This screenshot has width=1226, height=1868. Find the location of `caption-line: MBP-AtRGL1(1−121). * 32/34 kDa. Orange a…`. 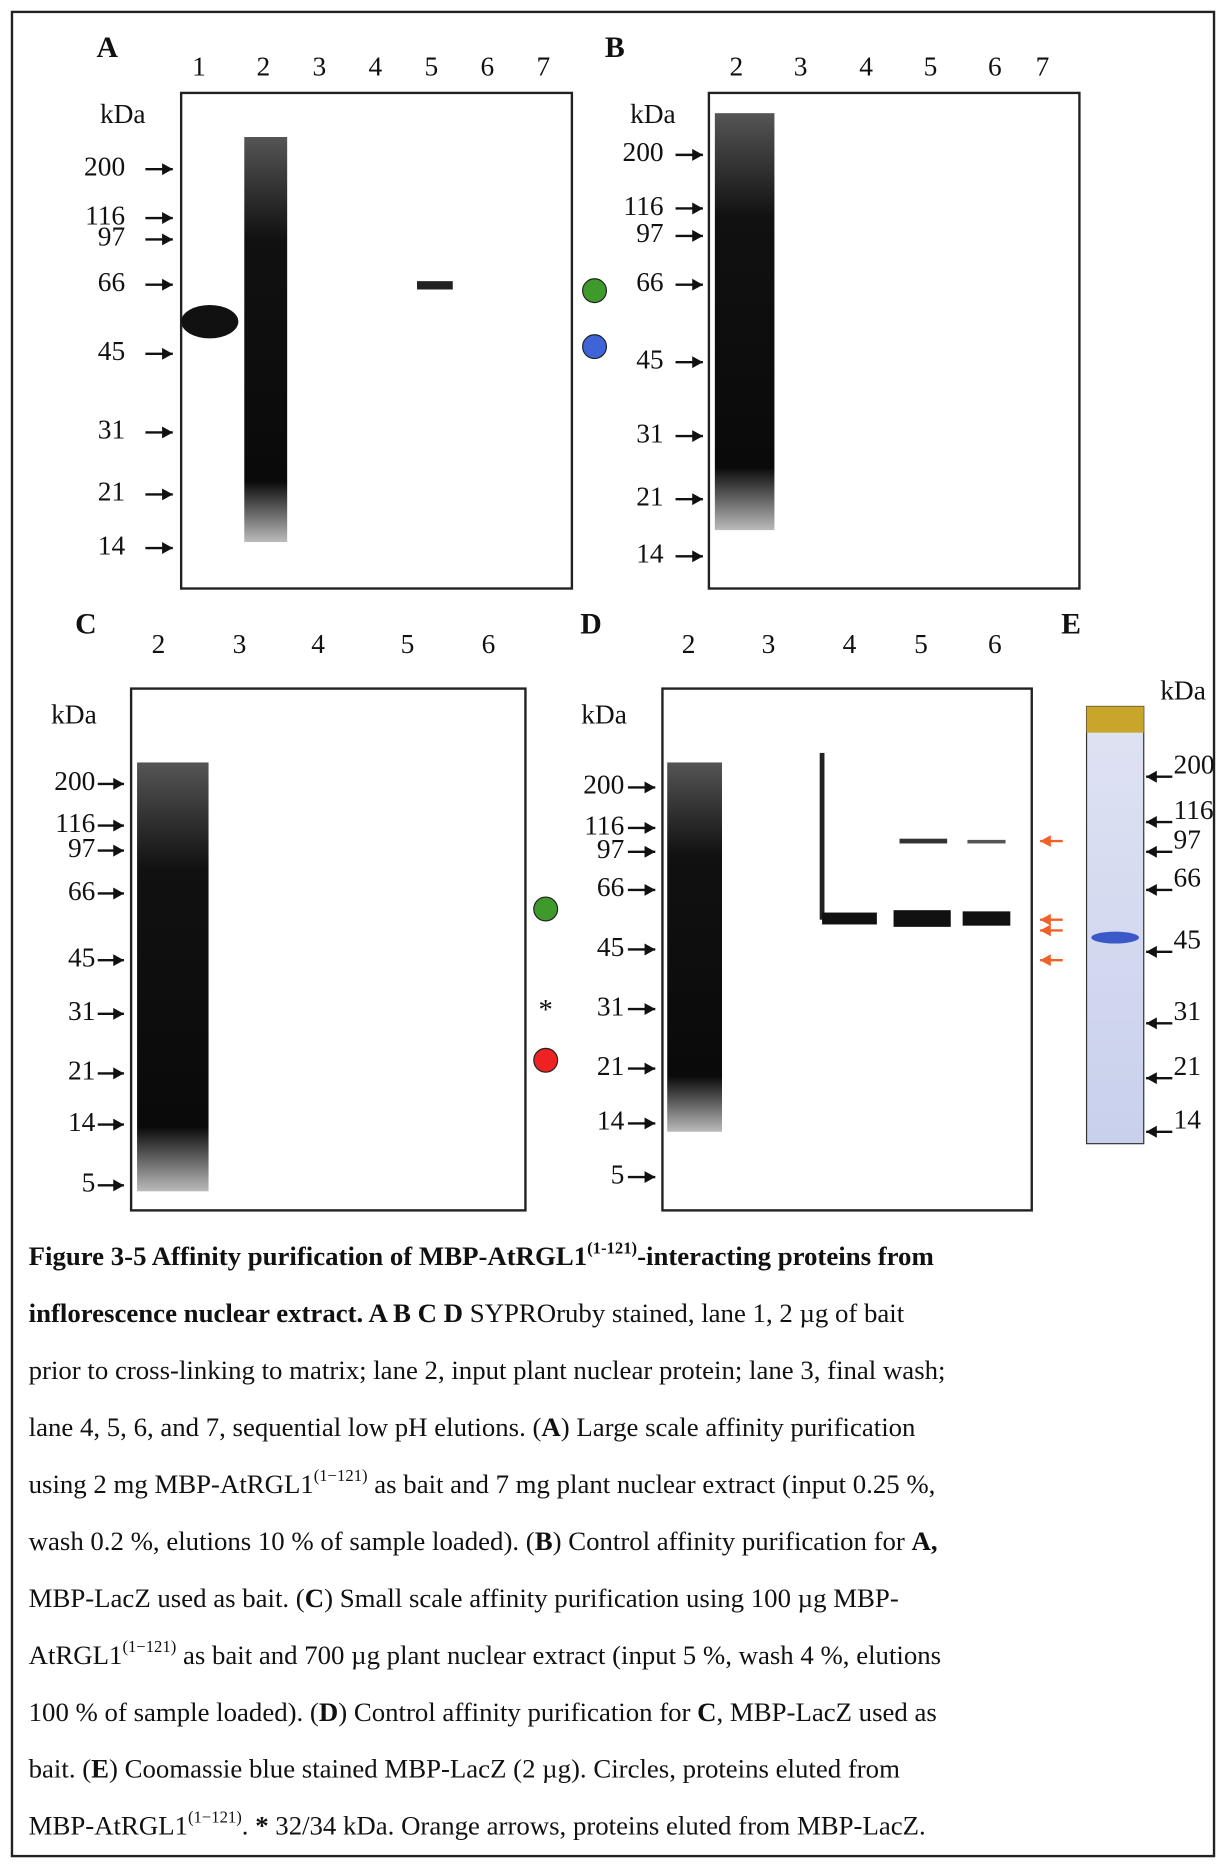

caption-line: MBP-AtRGL1(1−121). * 32/34 kDa. Orange a… is located at coordinates (477, 1824).